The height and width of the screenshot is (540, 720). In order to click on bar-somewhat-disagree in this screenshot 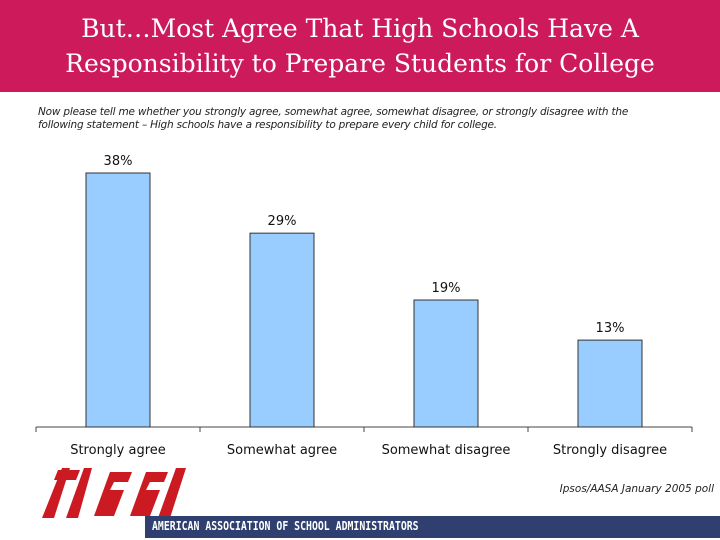, I will do `click(446, 363)`.